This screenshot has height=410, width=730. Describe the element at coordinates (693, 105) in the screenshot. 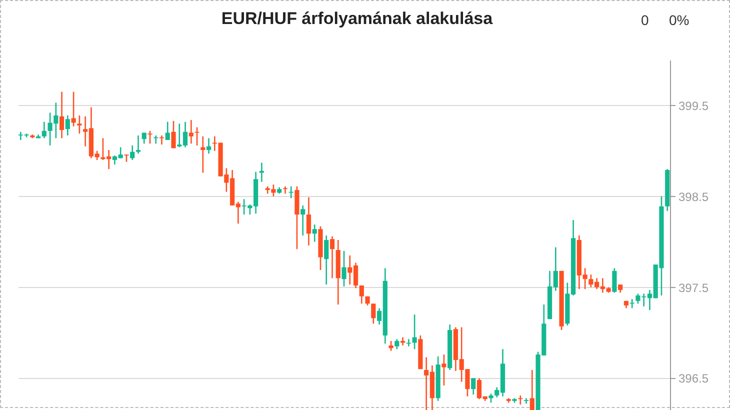

I see `y-tick-label: 399.5` at that location.